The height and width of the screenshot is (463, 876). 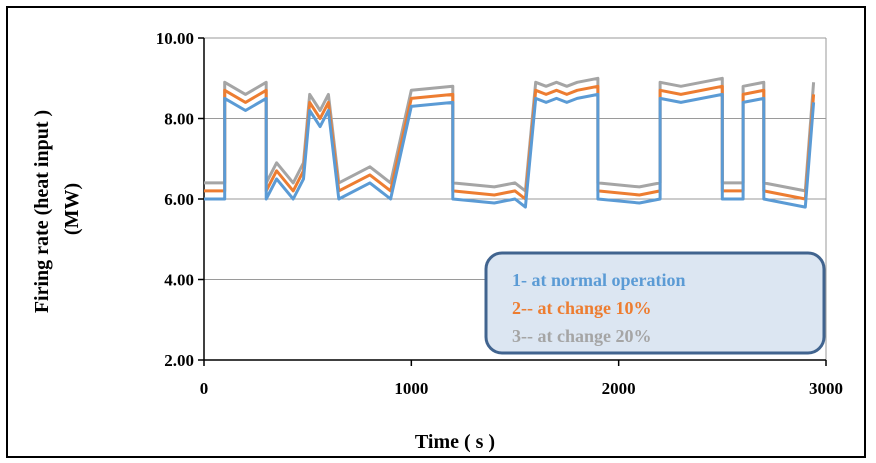 I want to click on x-axis-title: Time ( s ), so click(x=455, y=442).